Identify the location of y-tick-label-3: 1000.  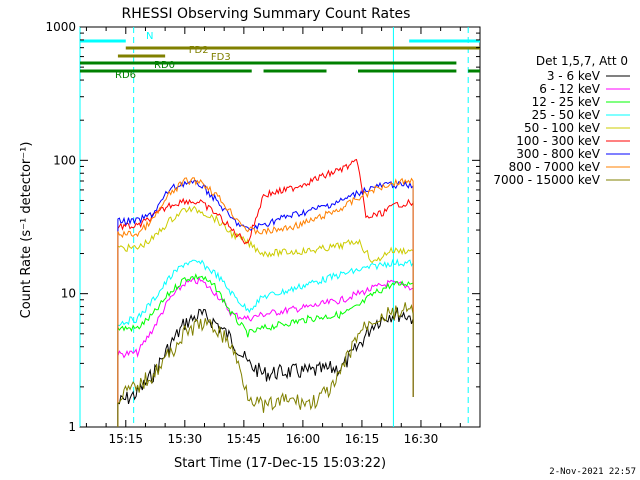
(60, 27).